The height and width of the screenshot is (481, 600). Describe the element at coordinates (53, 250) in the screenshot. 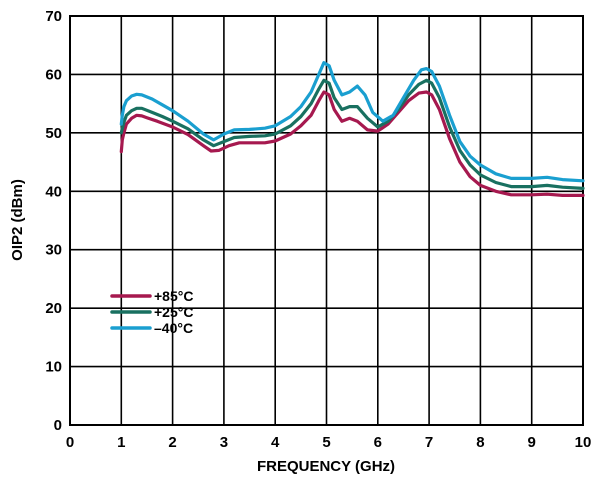

I see `y-tick-label: 30` at that location.